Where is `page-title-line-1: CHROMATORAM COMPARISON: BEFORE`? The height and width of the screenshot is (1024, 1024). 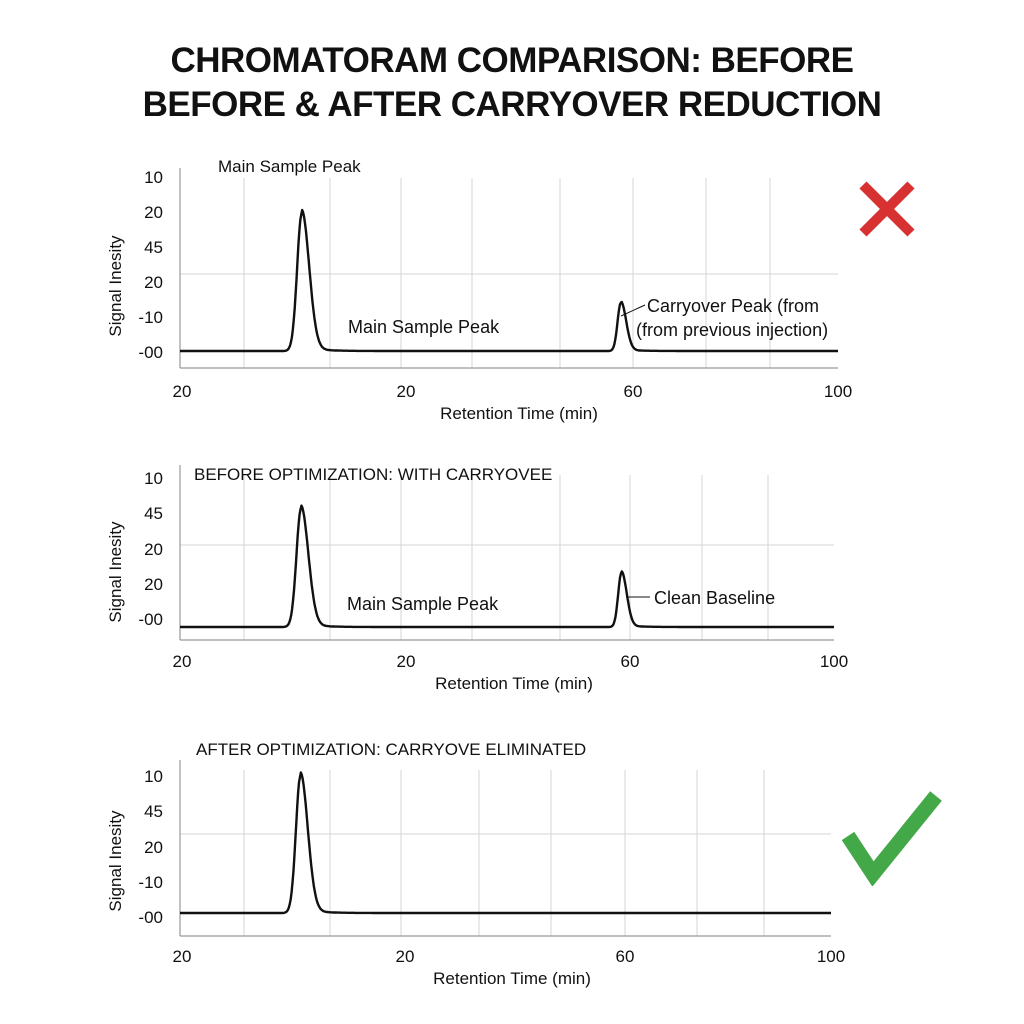
page-title-line-1: CHROMATORAM COMPARISON: BEFORE is located at coordinates (512, 60).